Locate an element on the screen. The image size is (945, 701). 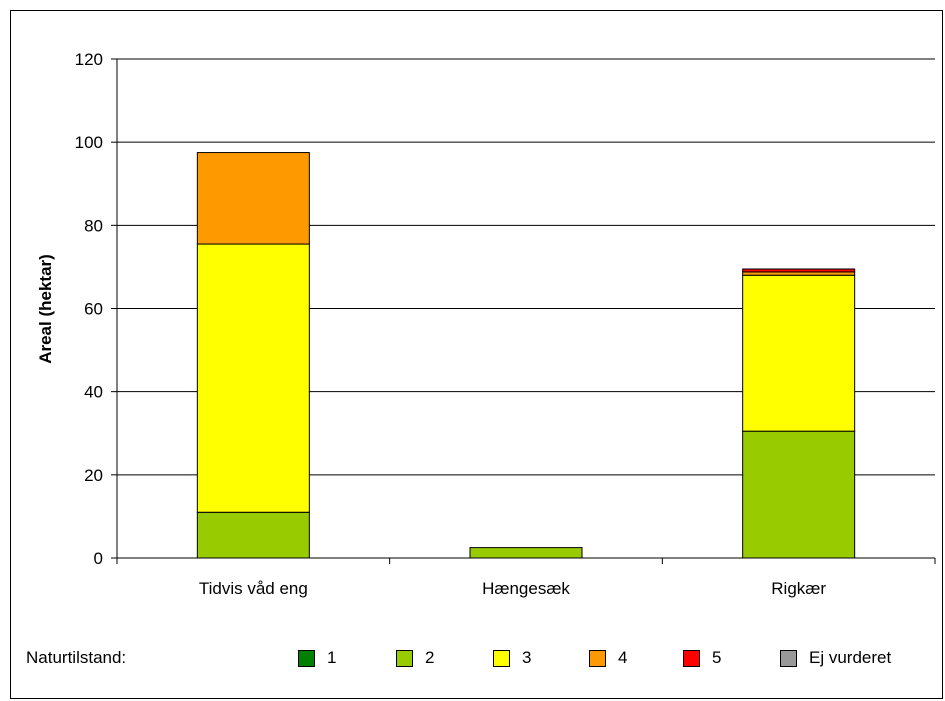
legend-item: 5 is located at coordinates (702, 658).